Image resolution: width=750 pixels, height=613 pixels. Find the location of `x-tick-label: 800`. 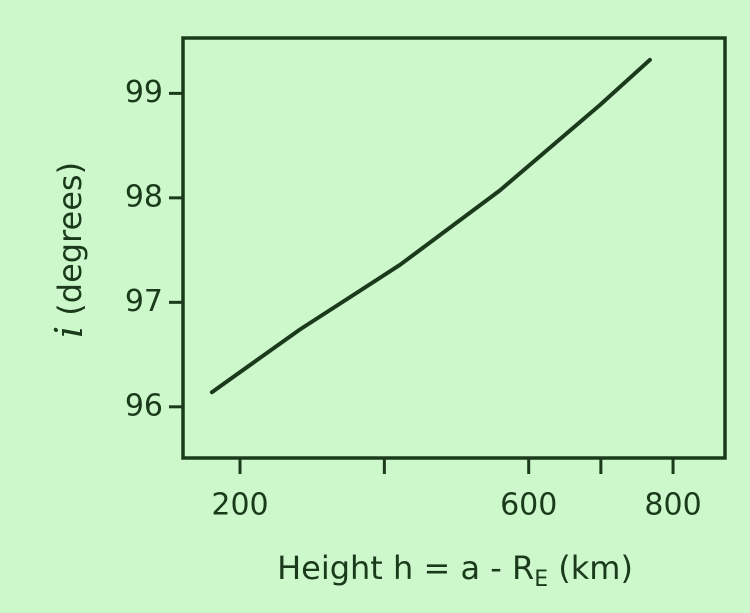

x-tick-label: 800 is located at coordinates (672, 505).